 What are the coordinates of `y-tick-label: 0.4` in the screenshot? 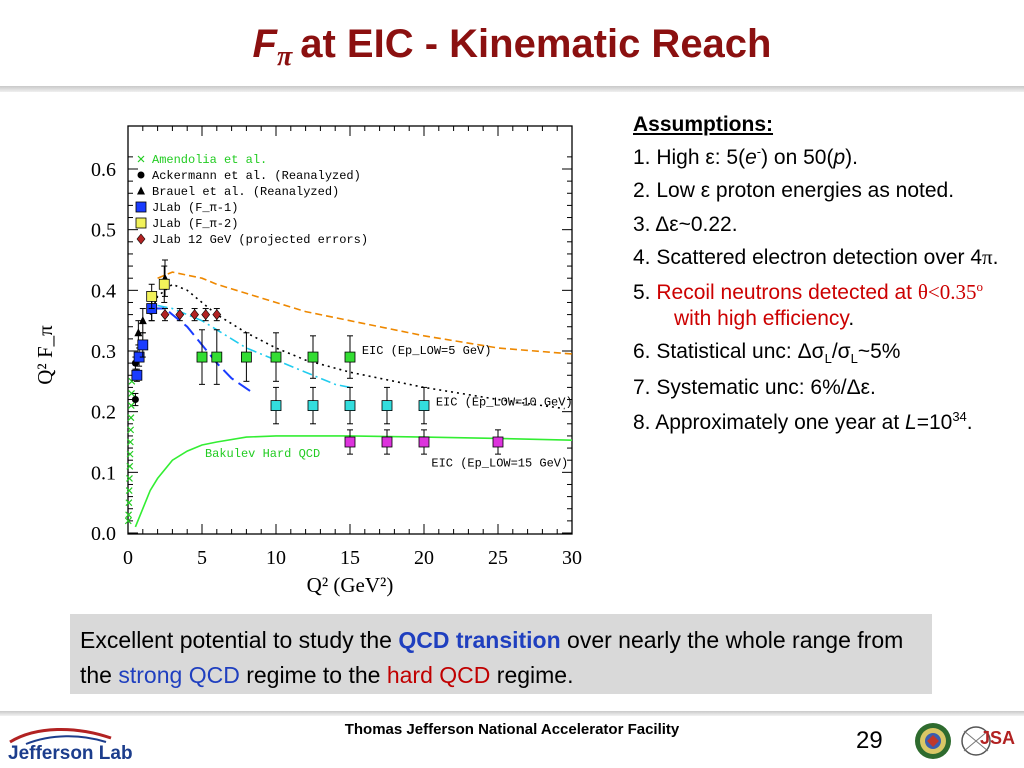 It's located at (103, 291).